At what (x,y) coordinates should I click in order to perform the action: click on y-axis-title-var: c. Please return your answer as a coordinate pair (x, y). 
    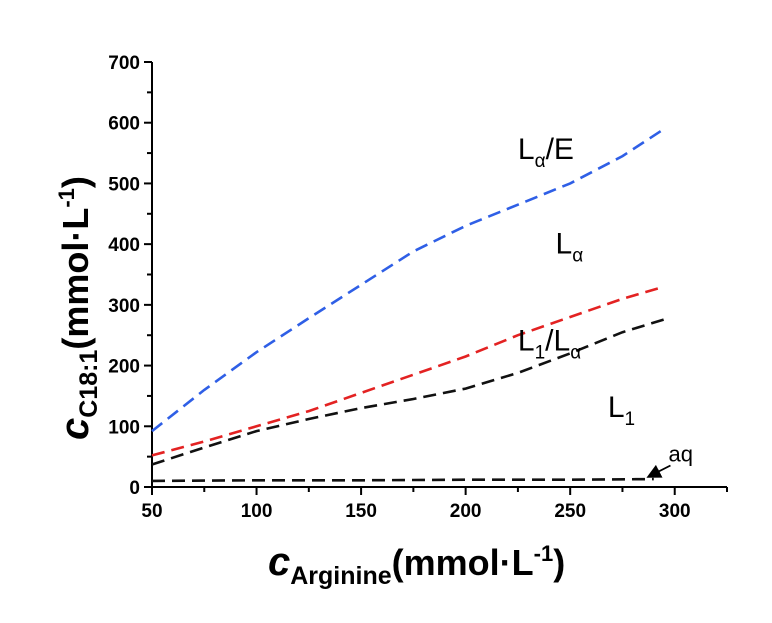
    Looking at the image, I should click on (75, 429).